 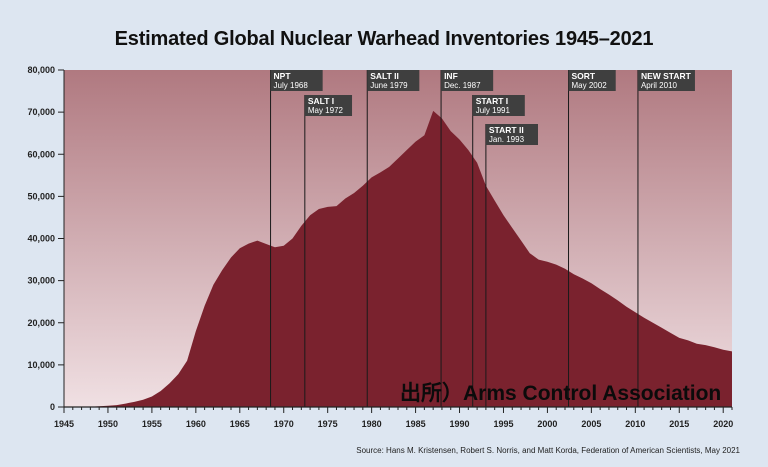 I want to click on x-tick-label: 1955, so click(x=152, y=424).